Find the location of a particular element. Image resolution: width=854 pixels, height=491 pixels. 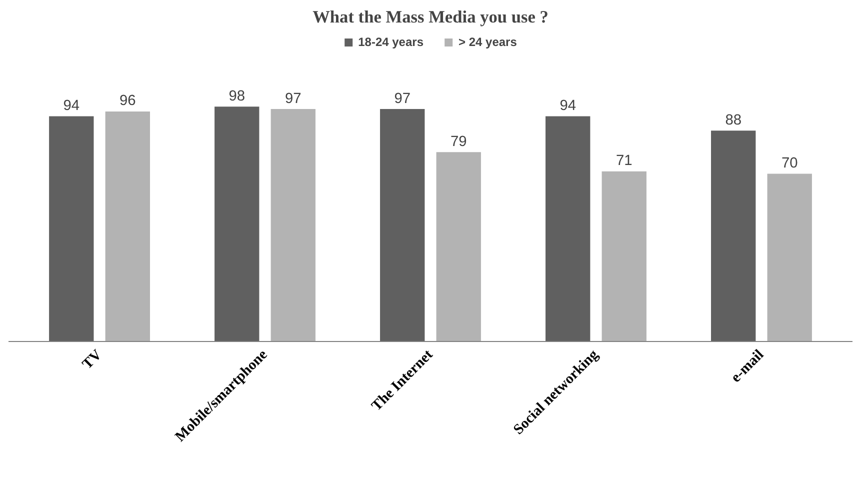

data-label: 88 is located at coordinates (733, 120).